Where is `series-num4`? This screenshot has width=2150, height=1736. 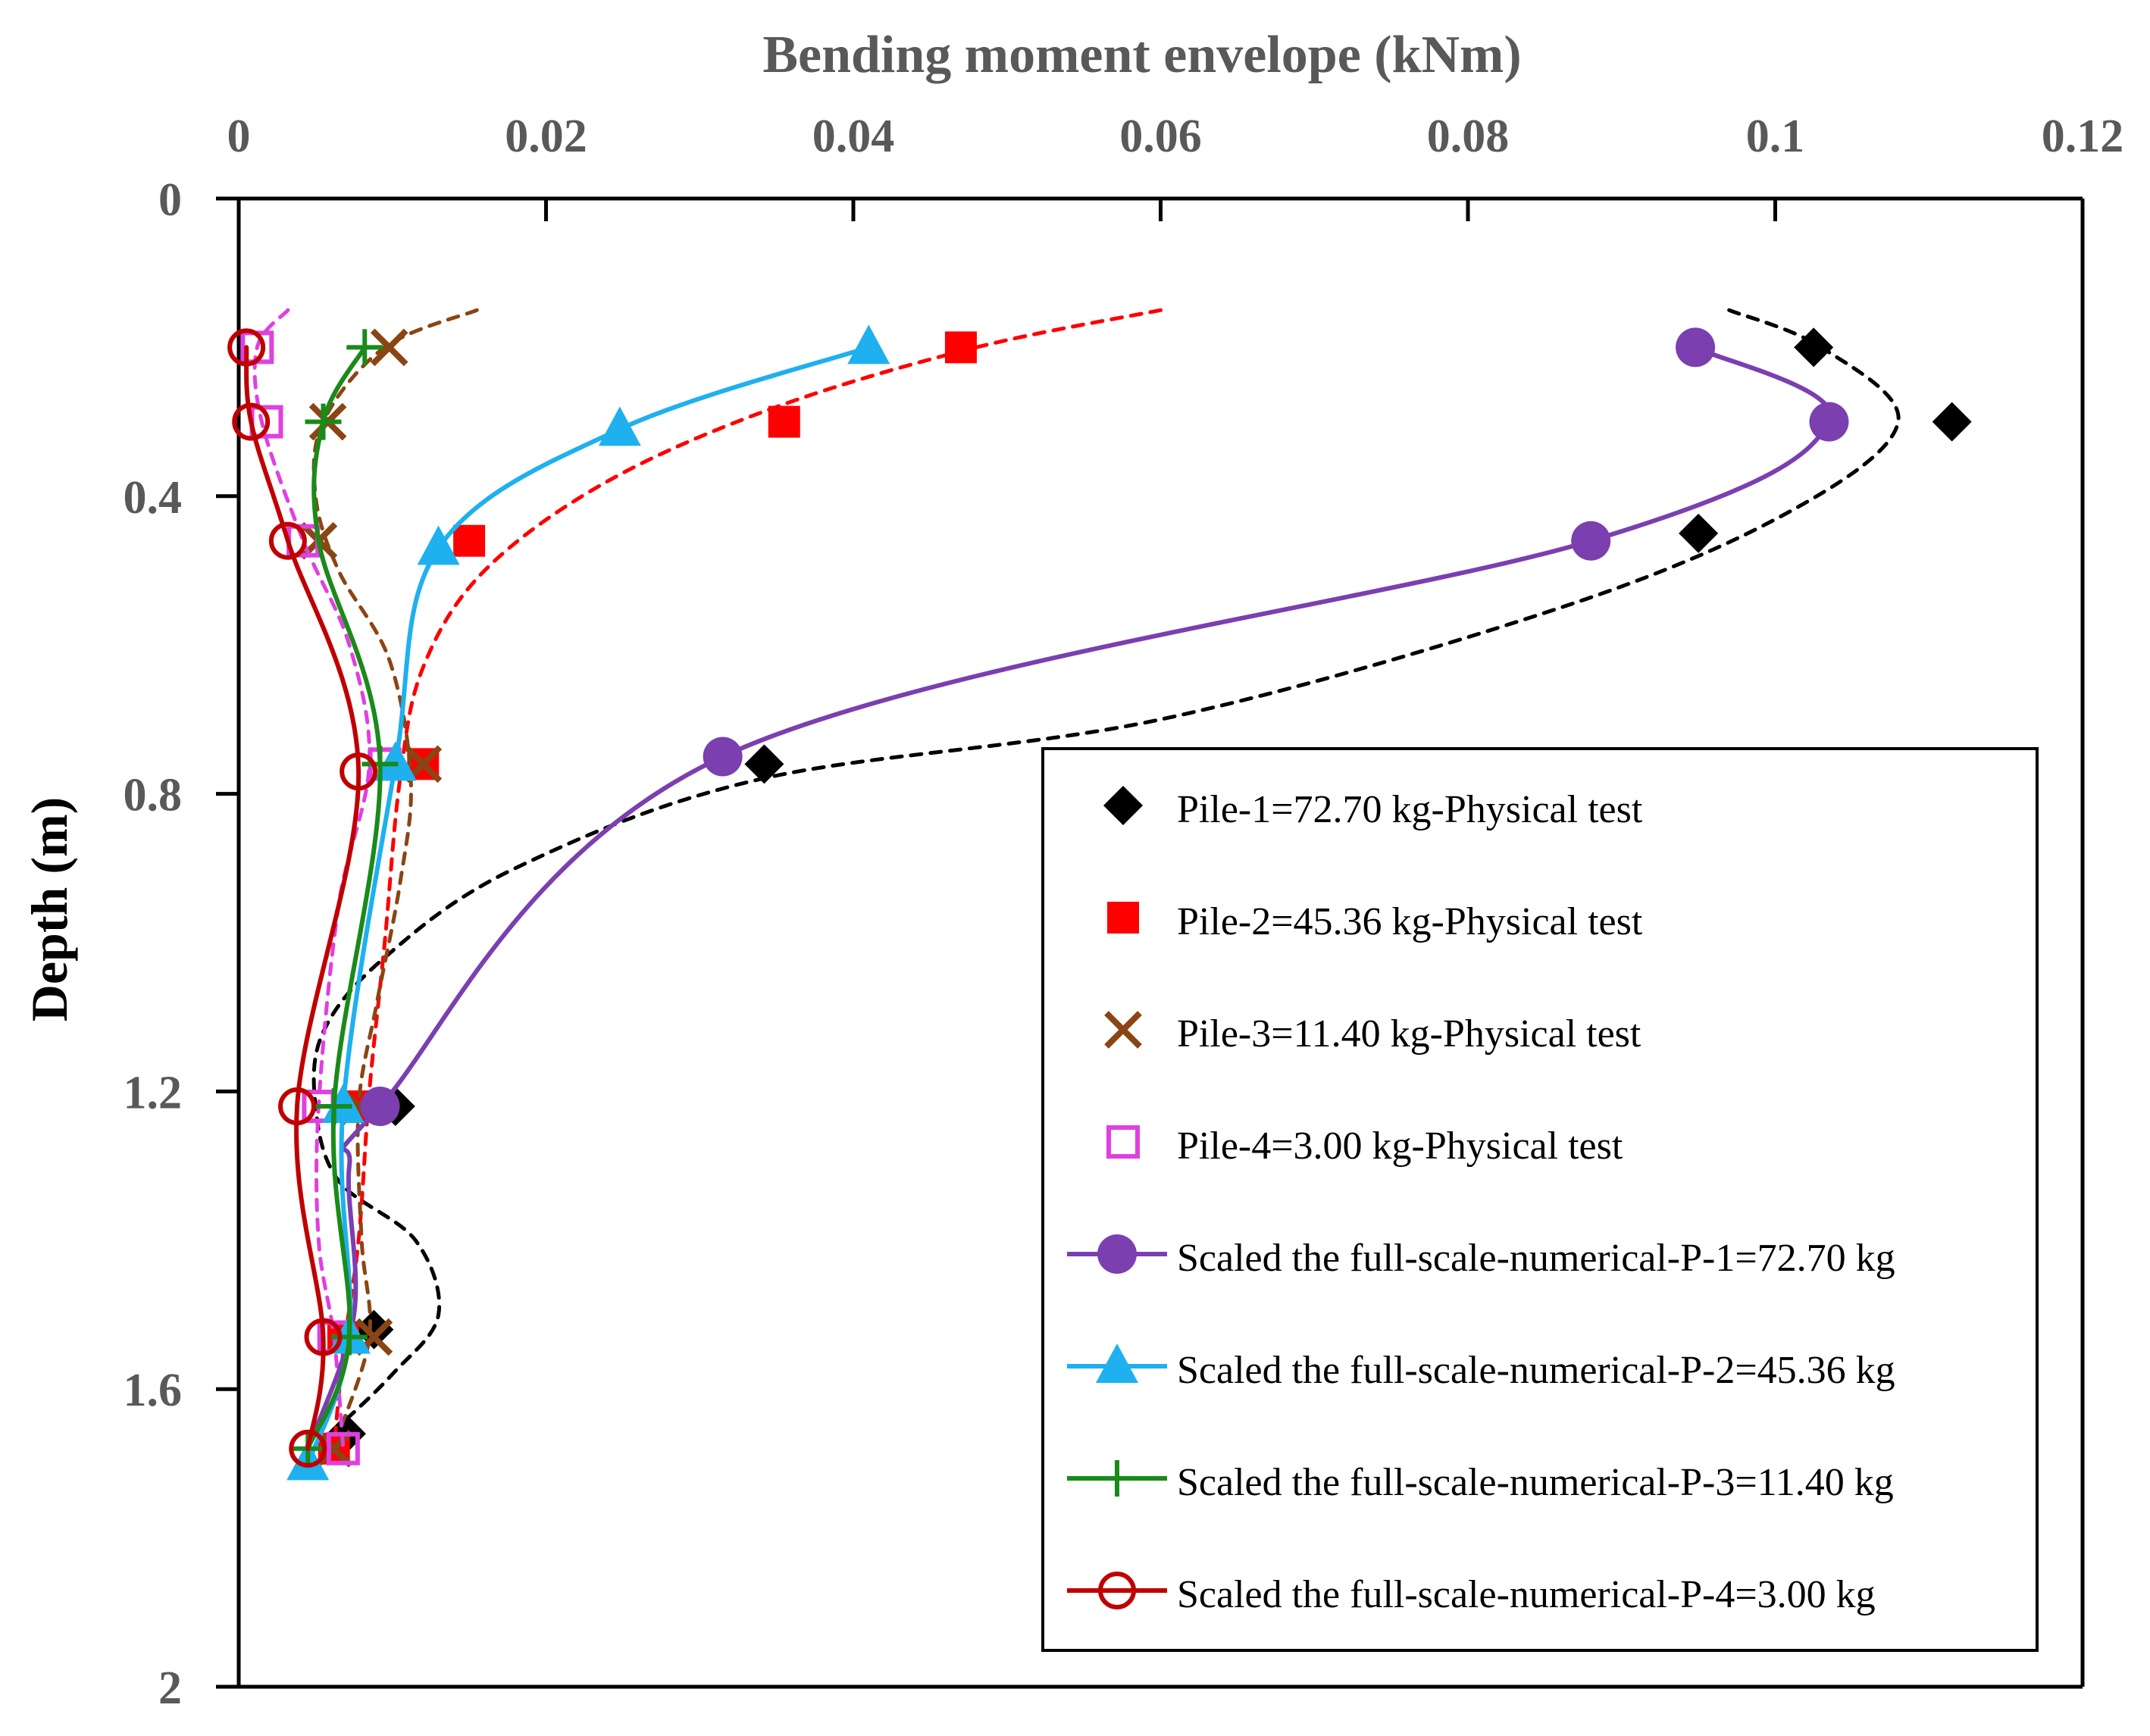
series-num4 is located at coordinates (302, 898).